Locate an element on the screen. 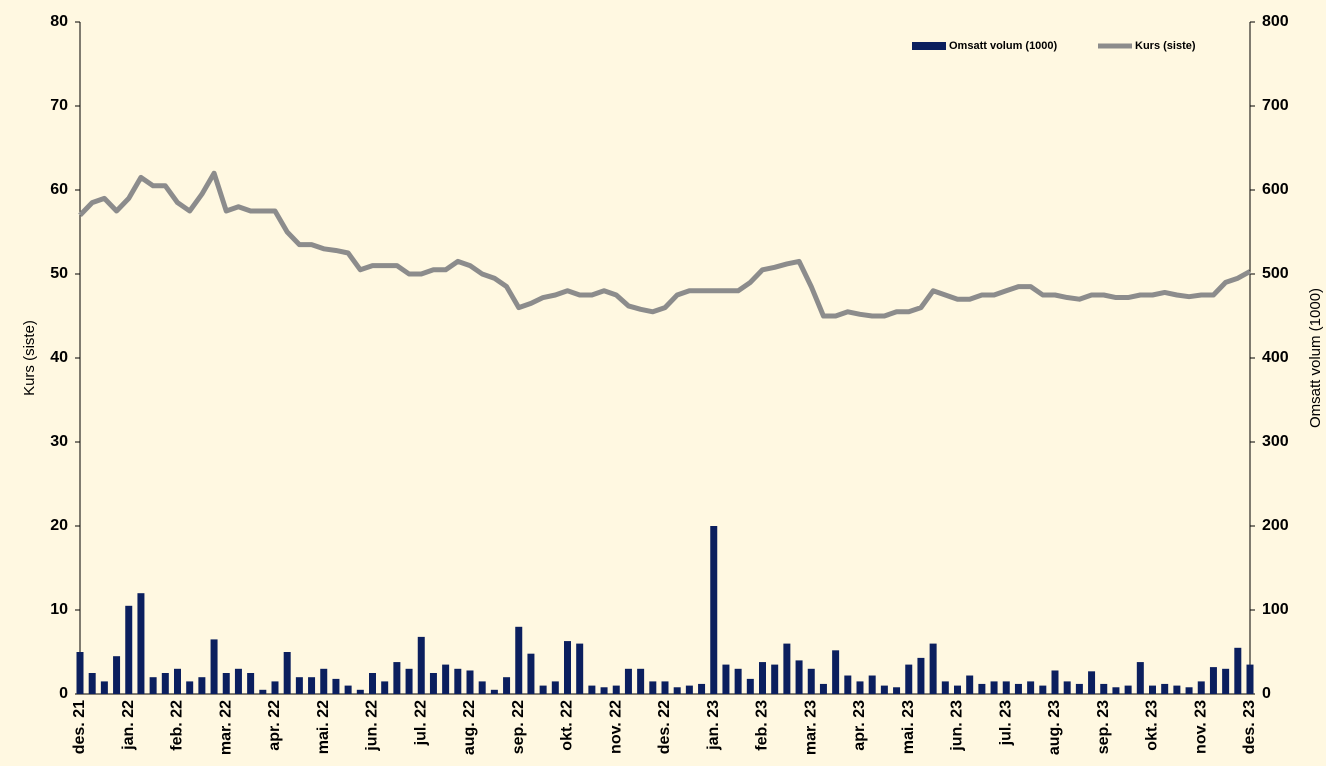 This screenshot has width=1326, height=766. x-tick-label: feb. 23 is located at coordinates (762, 725).